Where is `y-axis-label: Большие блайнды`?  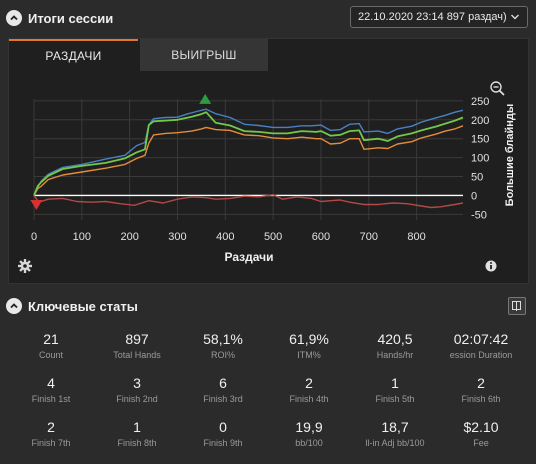
y-axis-label: Большие блайнды is located at coordinates (510, 155).